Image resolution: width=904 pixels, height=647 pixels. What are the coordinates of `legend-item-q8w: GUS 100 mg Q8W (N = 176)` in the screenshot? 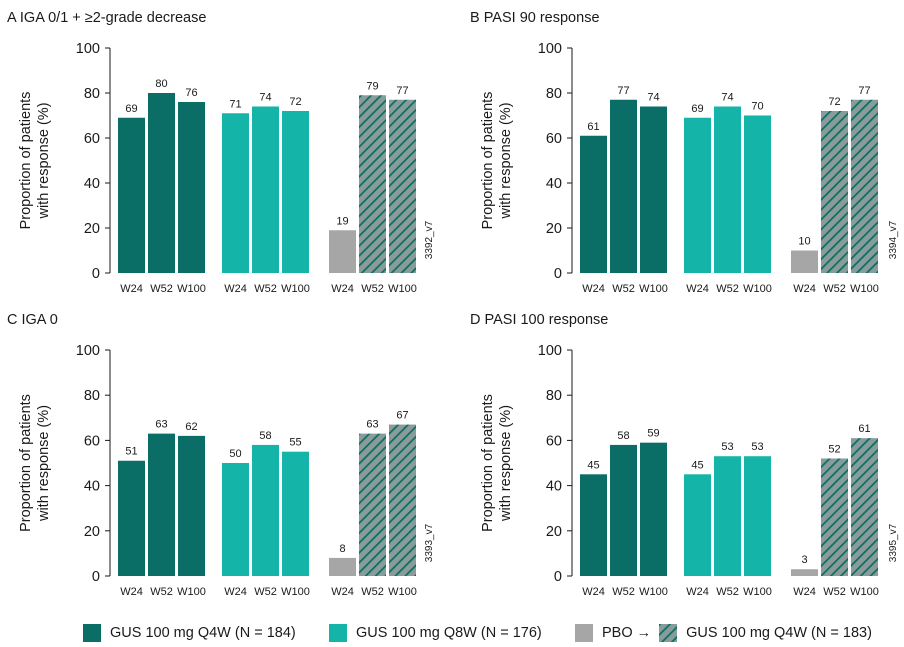 It's located at (435, 633).